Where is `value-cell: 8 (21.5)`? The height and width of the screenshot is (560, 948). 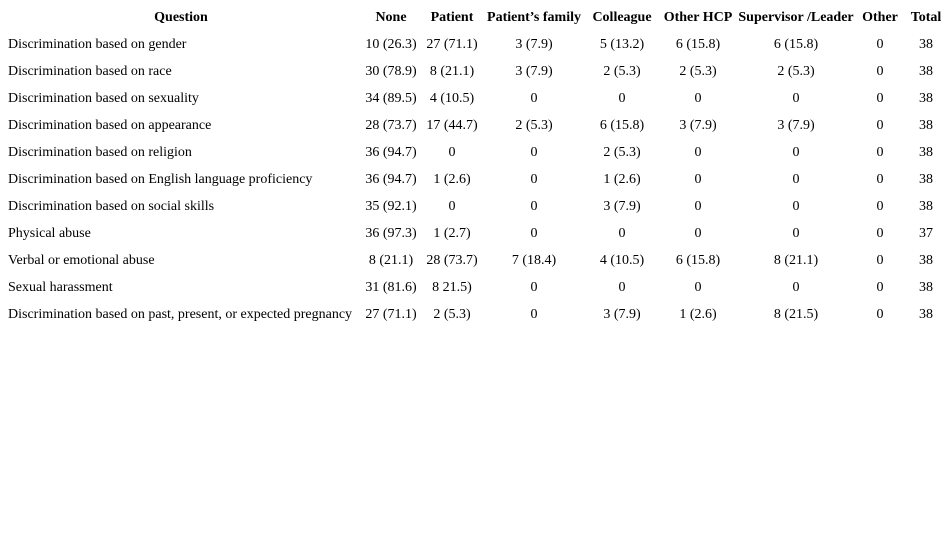
value-cell: 8 (21.5) is located at coordinates (796, 314).